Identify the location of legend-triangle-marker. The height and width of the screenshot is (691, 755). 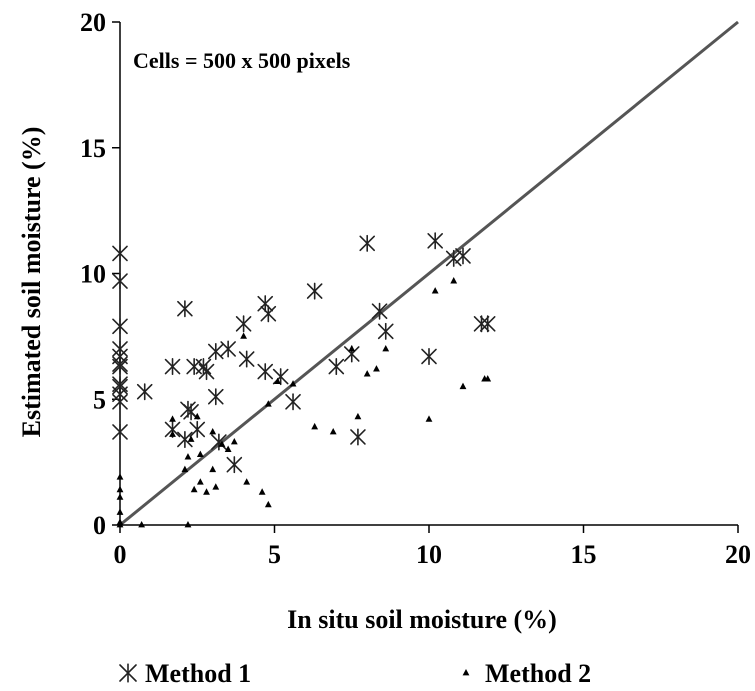
(466, 672).